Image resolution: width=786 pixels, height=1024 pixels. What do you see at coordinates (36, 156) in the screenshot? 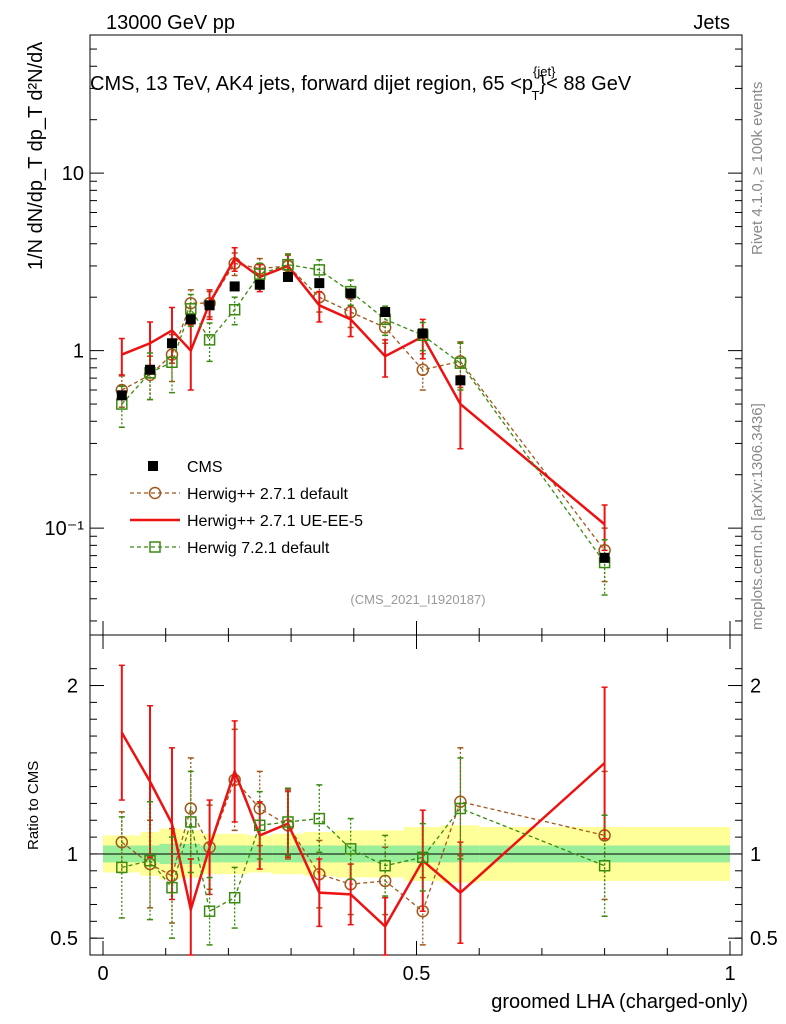
I see `y-axis-label-top: 1/N dN/dp_T dp_T d²N/dλ` at bounding box center [36, 156].